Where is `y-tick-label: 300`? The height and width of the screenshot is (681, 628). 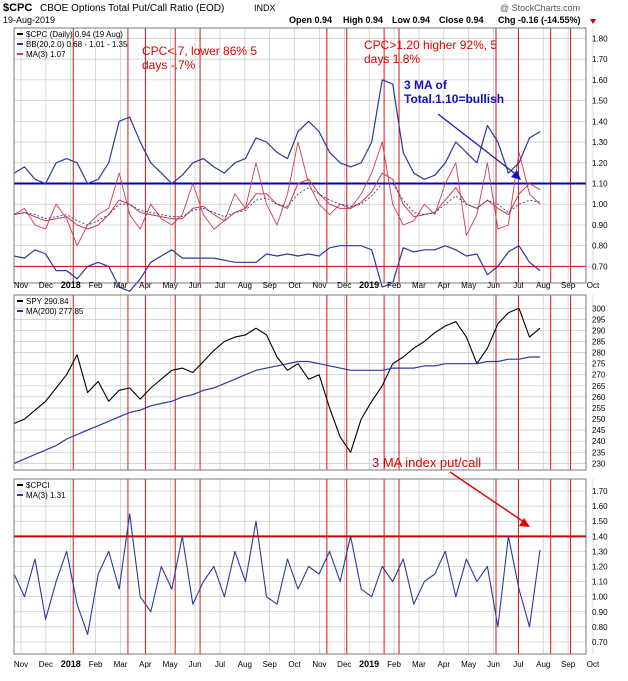 y-tick-label: 300 is located at coordinates (599, 308).